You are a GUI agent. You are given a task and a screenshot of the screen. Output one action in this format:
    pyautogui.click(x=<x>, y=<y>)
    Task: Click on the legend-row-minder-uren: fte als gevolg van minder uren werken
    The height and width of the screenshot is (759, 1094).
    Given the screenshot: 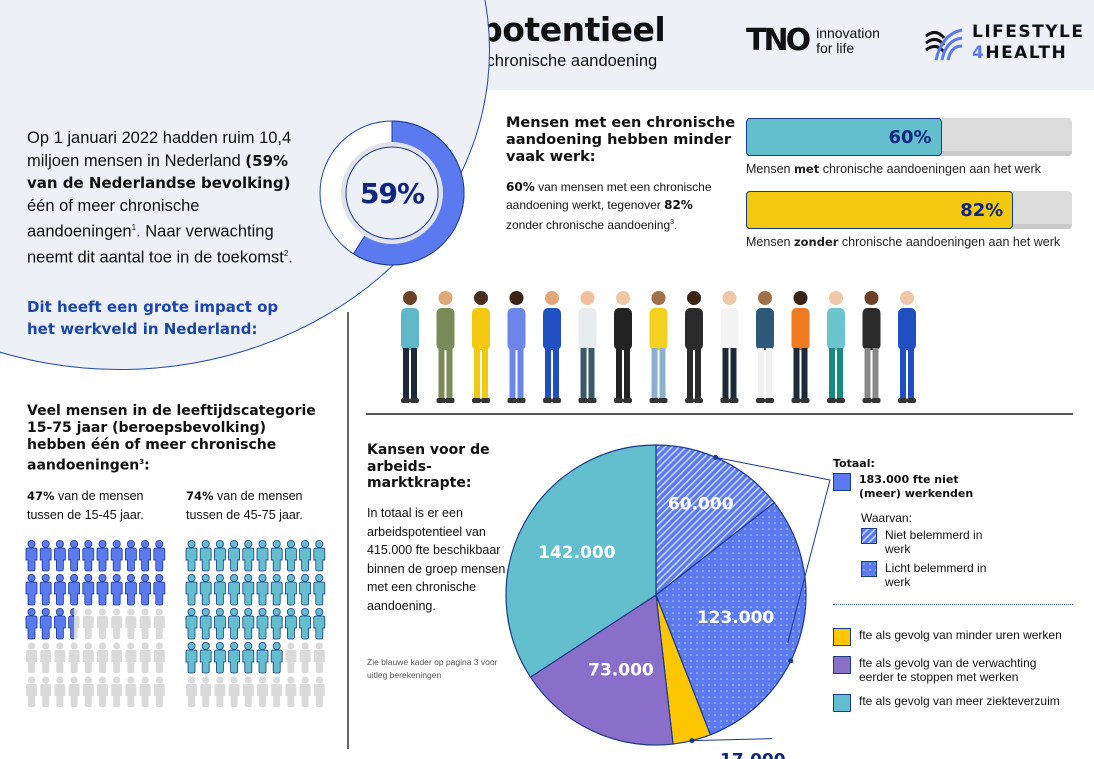 What is the action you would take?
    pyautogui.click(x=958, y=637)
    